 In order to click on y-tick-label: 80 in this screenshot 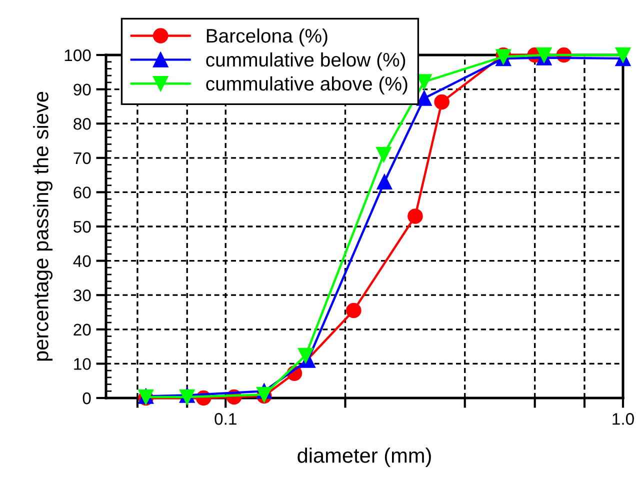, I will do `click(82, 124)`.